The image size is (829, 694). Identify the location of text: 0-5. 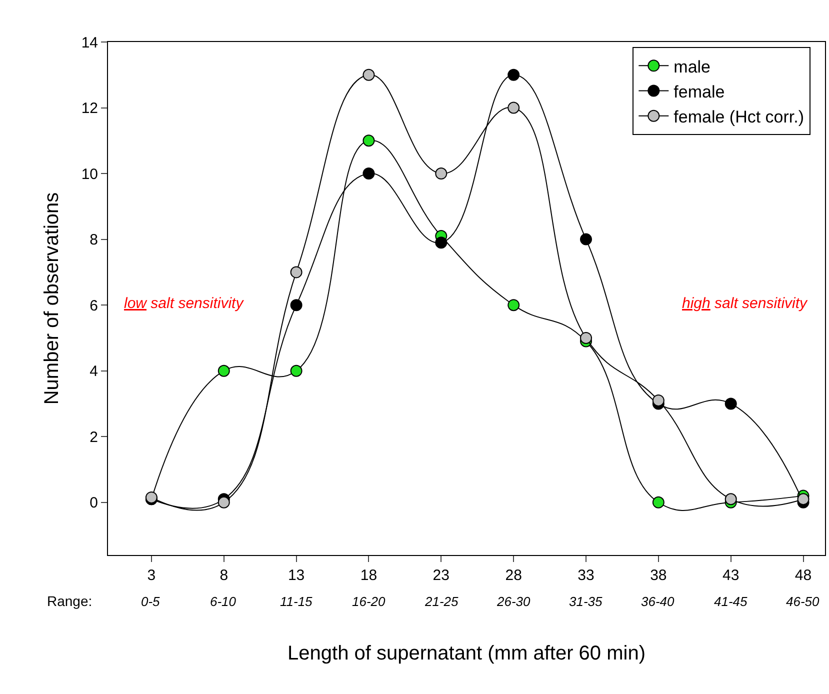
(151, 601).